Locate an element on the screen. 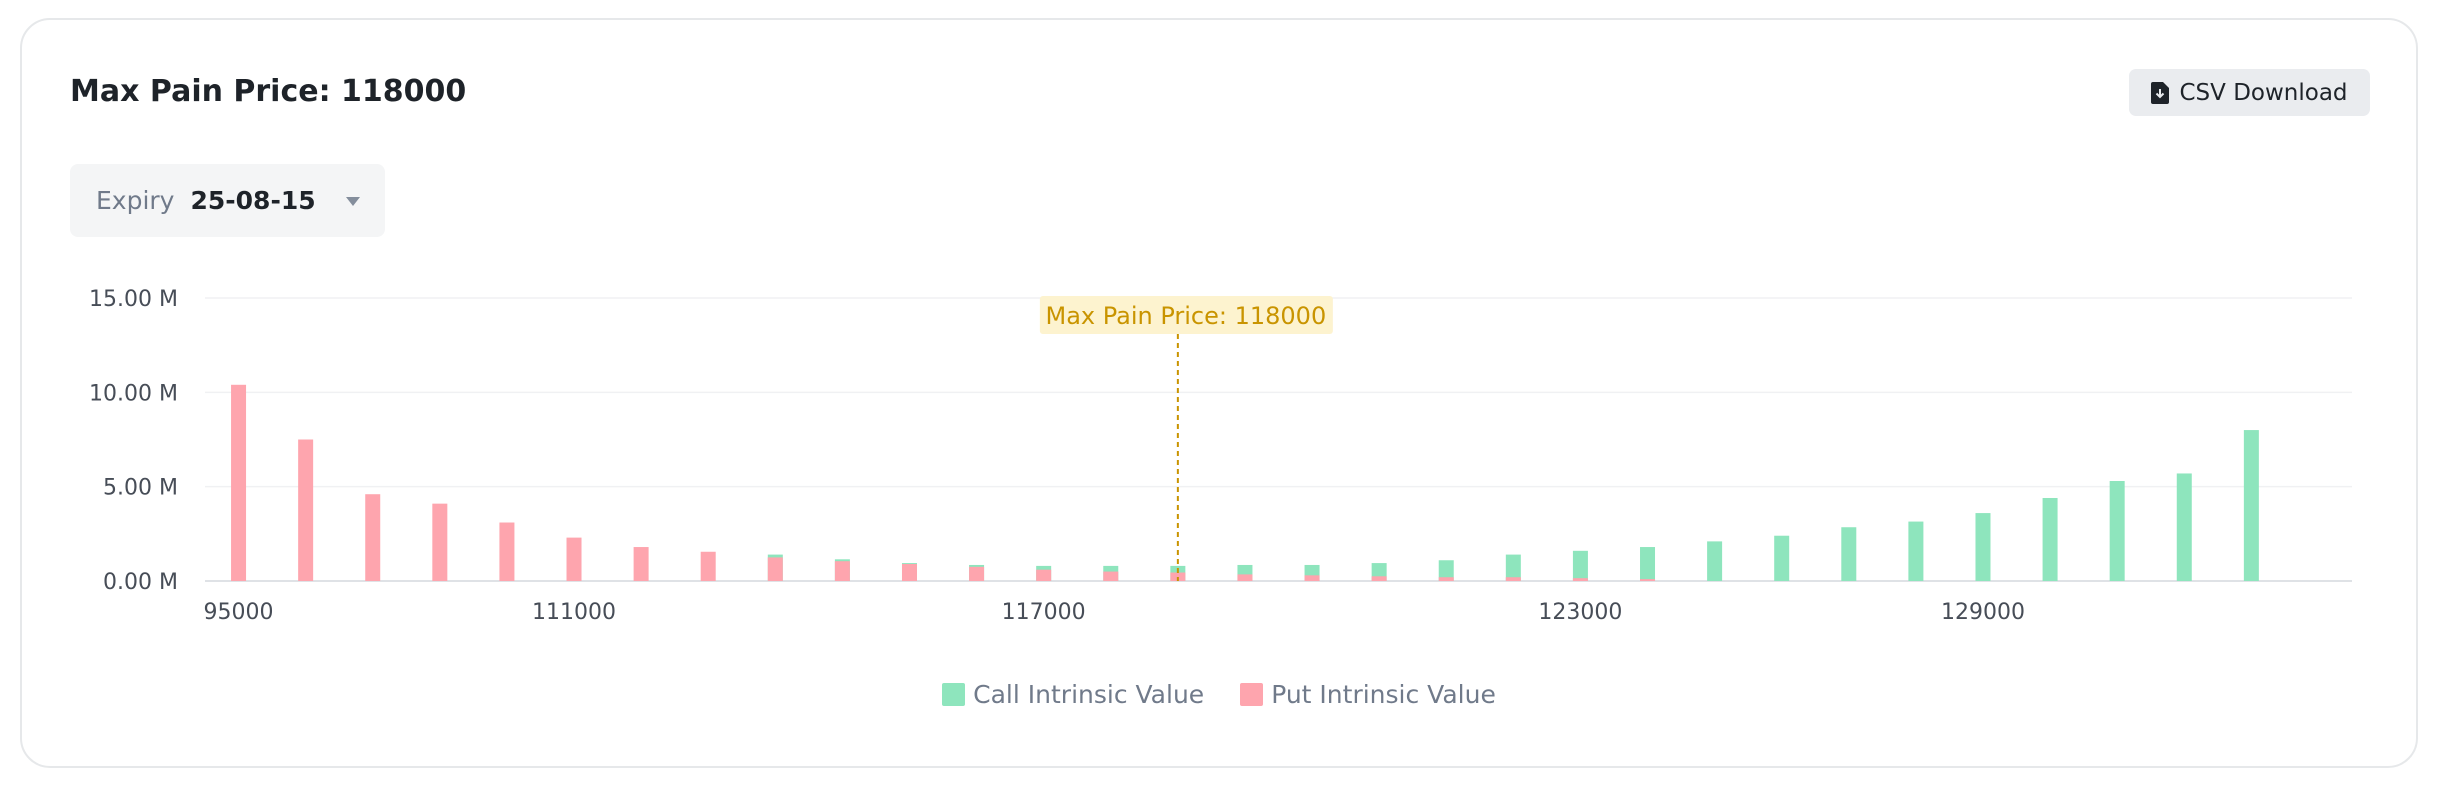 The image size is (2438, 794). legend-item-call: Call Intrinsic Value is located at coordinates (1073, 694).